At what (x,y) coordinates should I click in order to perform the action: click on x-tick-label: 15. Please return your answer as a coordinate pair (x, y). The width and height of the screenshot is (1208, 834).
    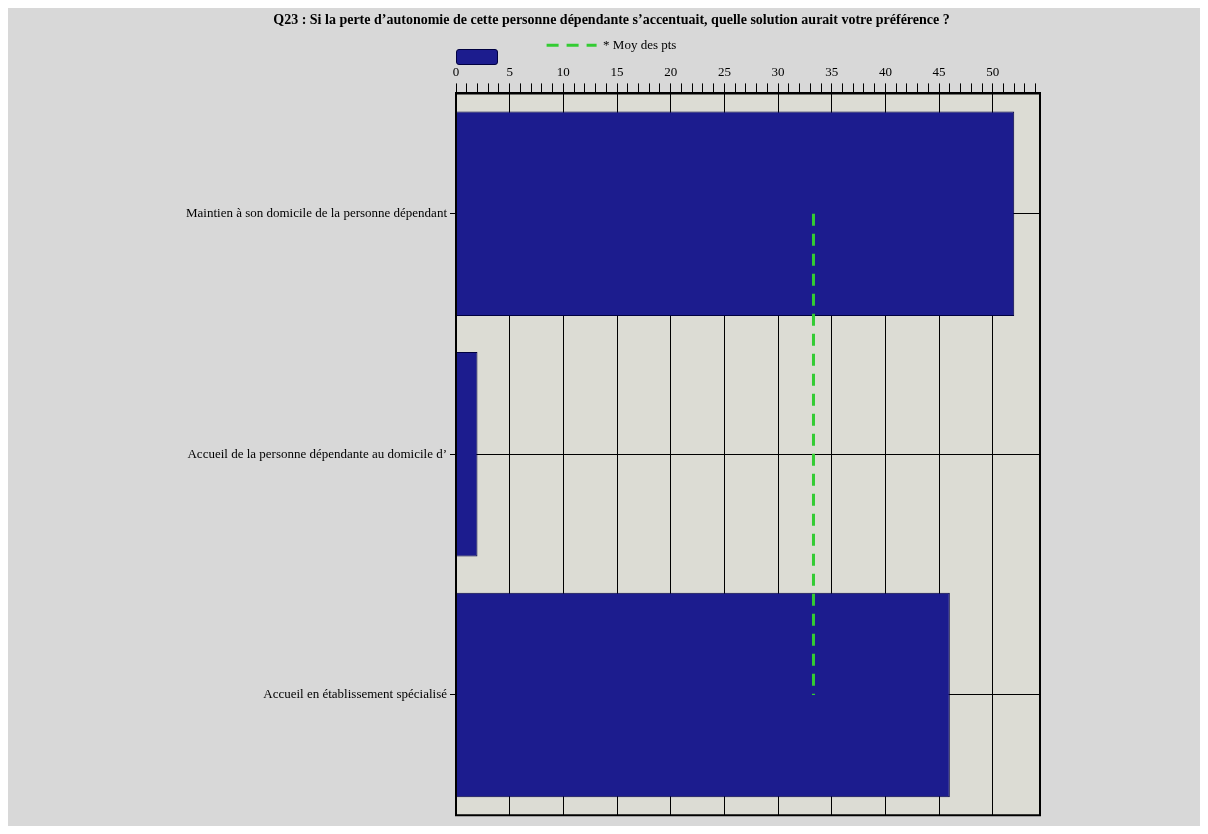
    Looking at the image, I should click on (617, 72).